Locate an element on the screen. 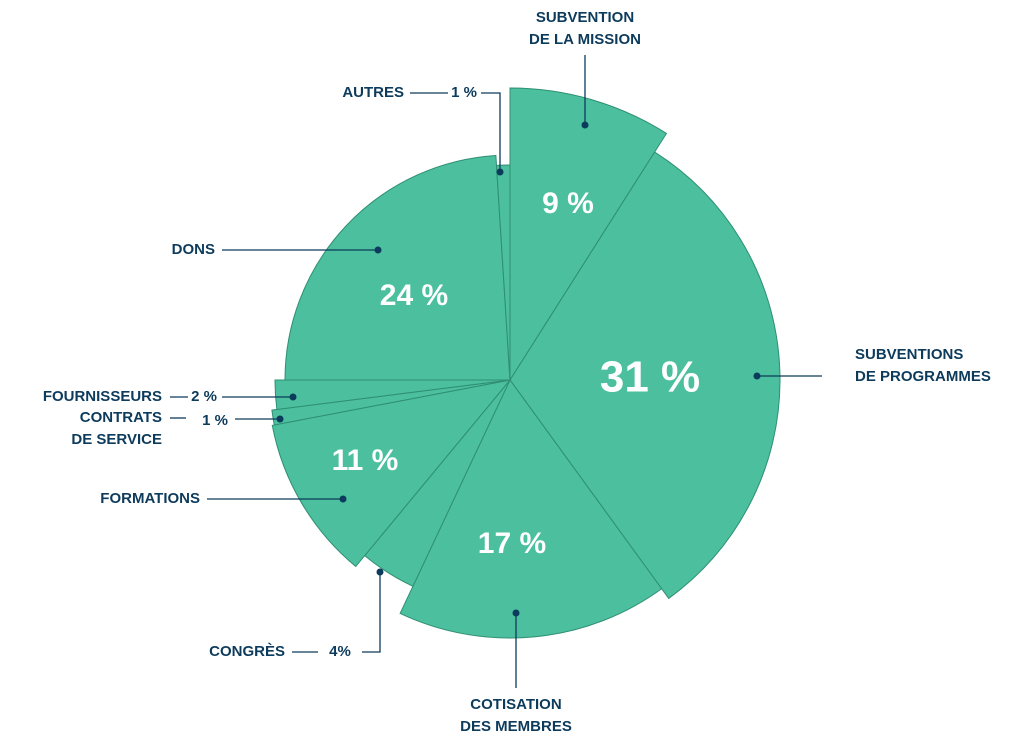 The width and height of the screenshot is (1020, 738). category-label: SUBVENTIONS DE PROGRAMMES is located at coordinates (923, 365).